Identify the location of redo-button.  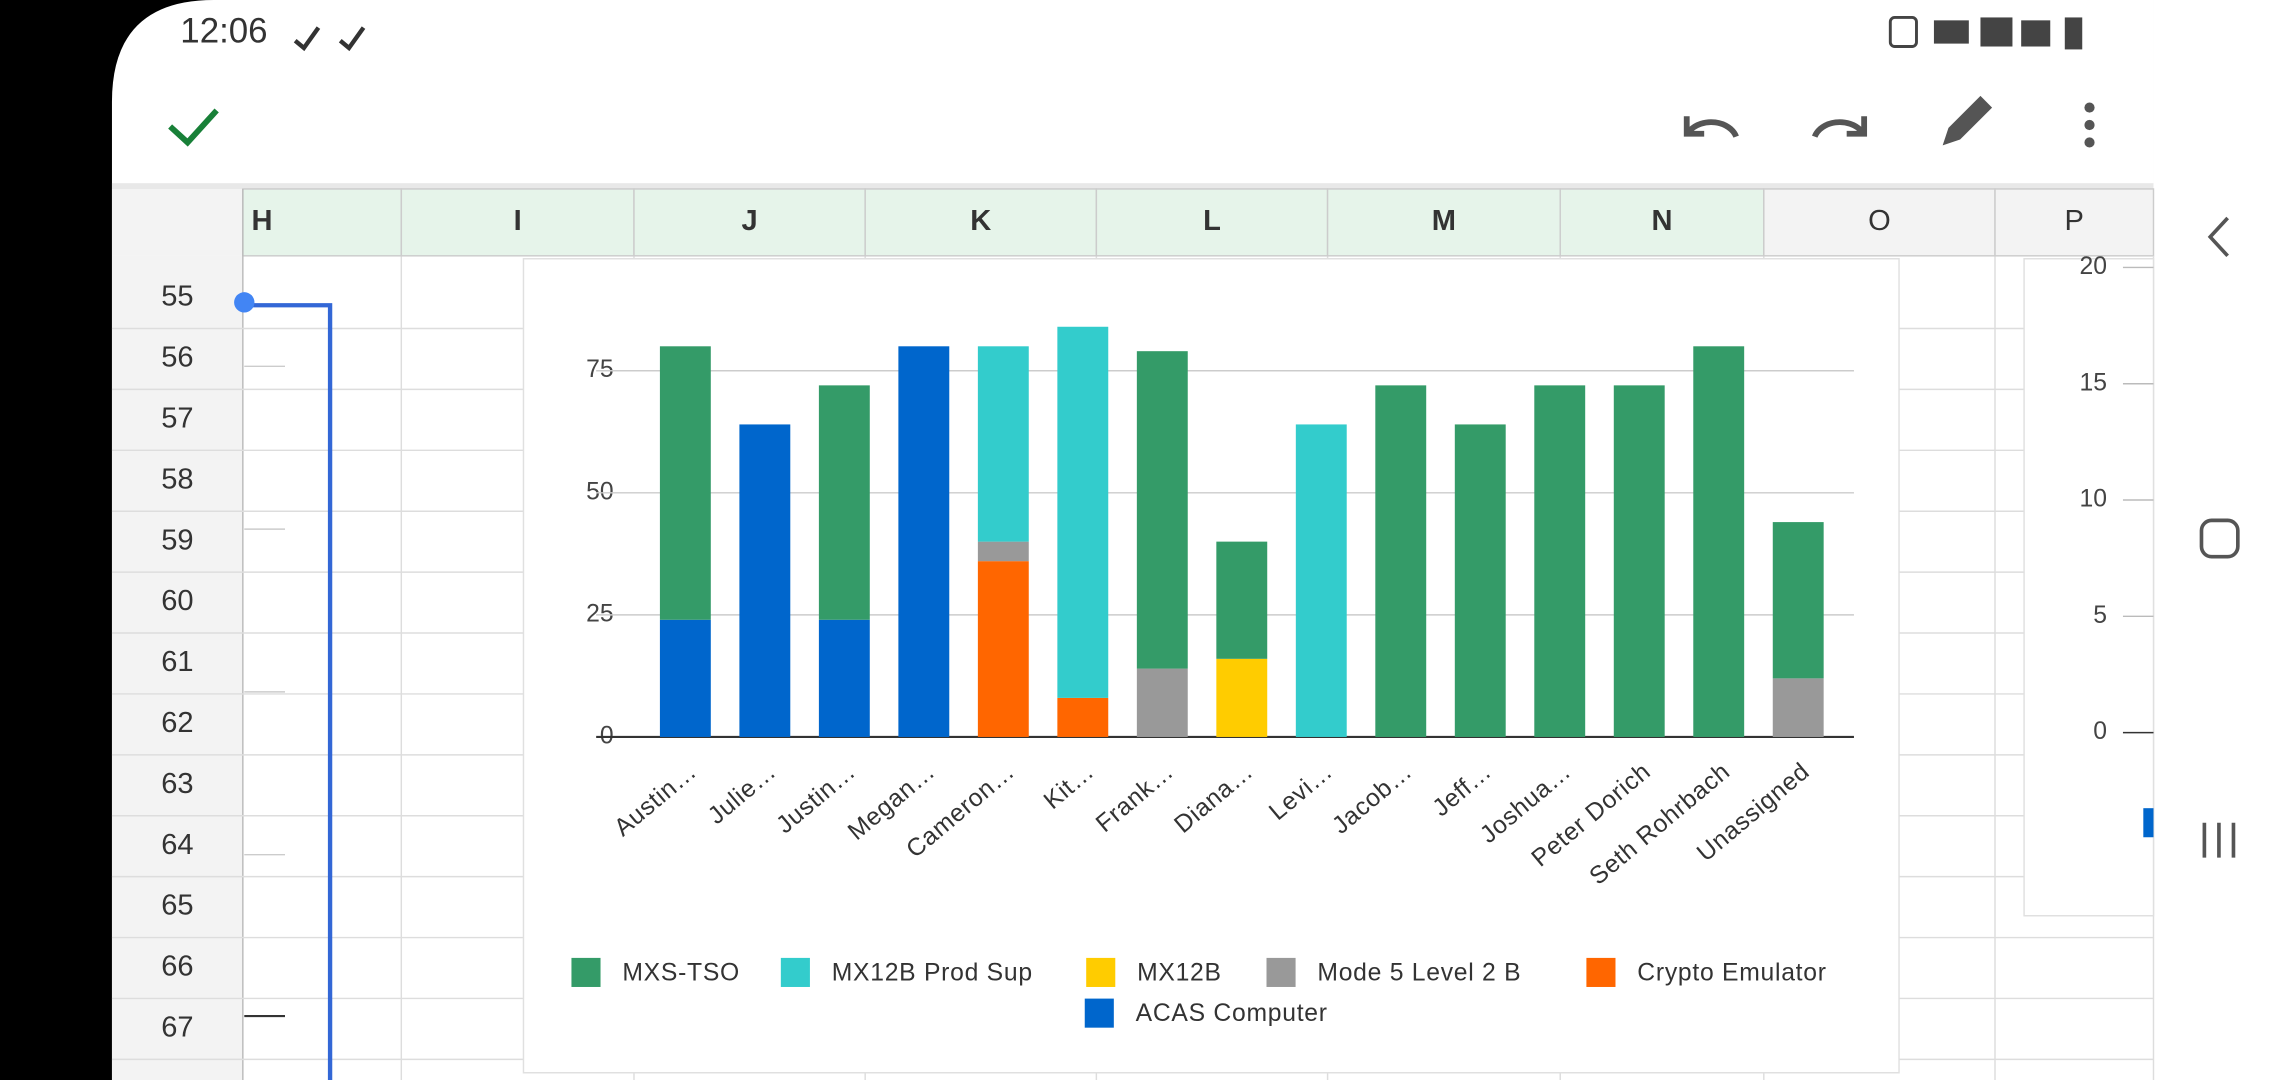
(1839, 127).